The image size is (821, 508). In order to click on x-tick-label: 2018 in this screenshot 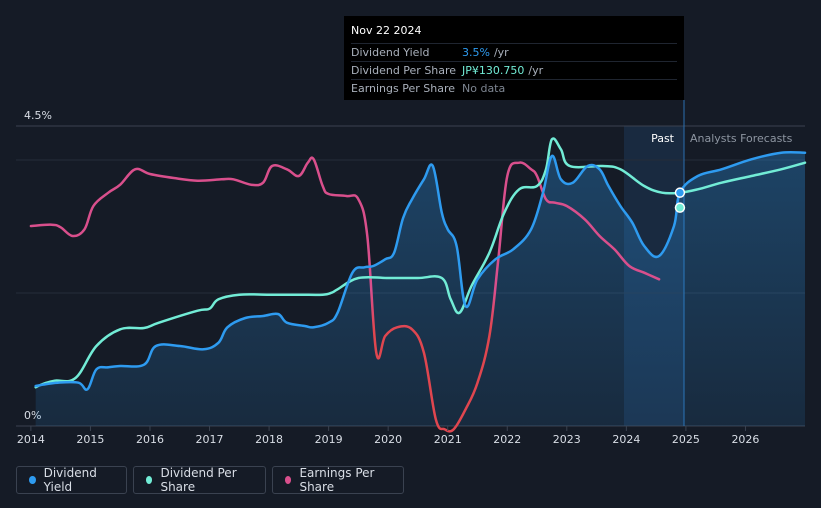, I will do `click(269, 439)`.